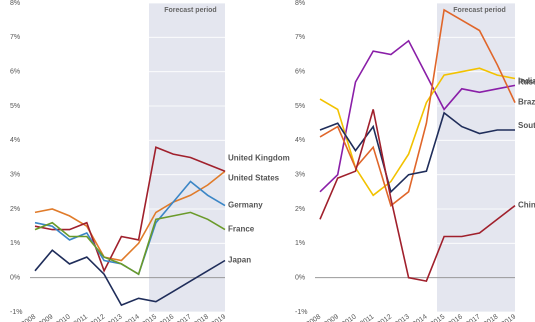  I want to click on series-label: France, so click(241, 229).